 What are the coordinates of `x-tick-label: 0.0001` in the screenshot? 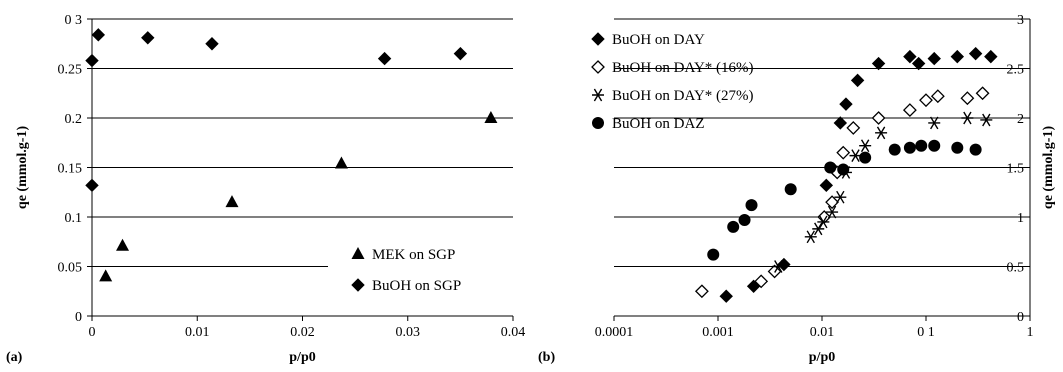 It's located at (614, 332).